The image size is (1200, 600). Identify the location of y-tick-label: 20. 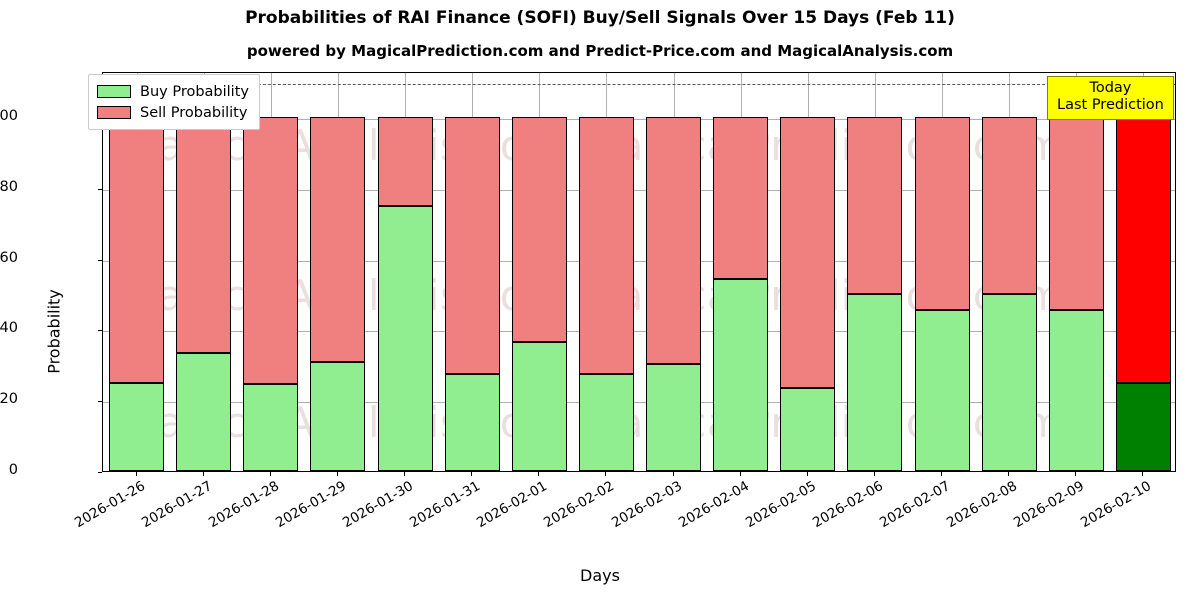
(9, 399).